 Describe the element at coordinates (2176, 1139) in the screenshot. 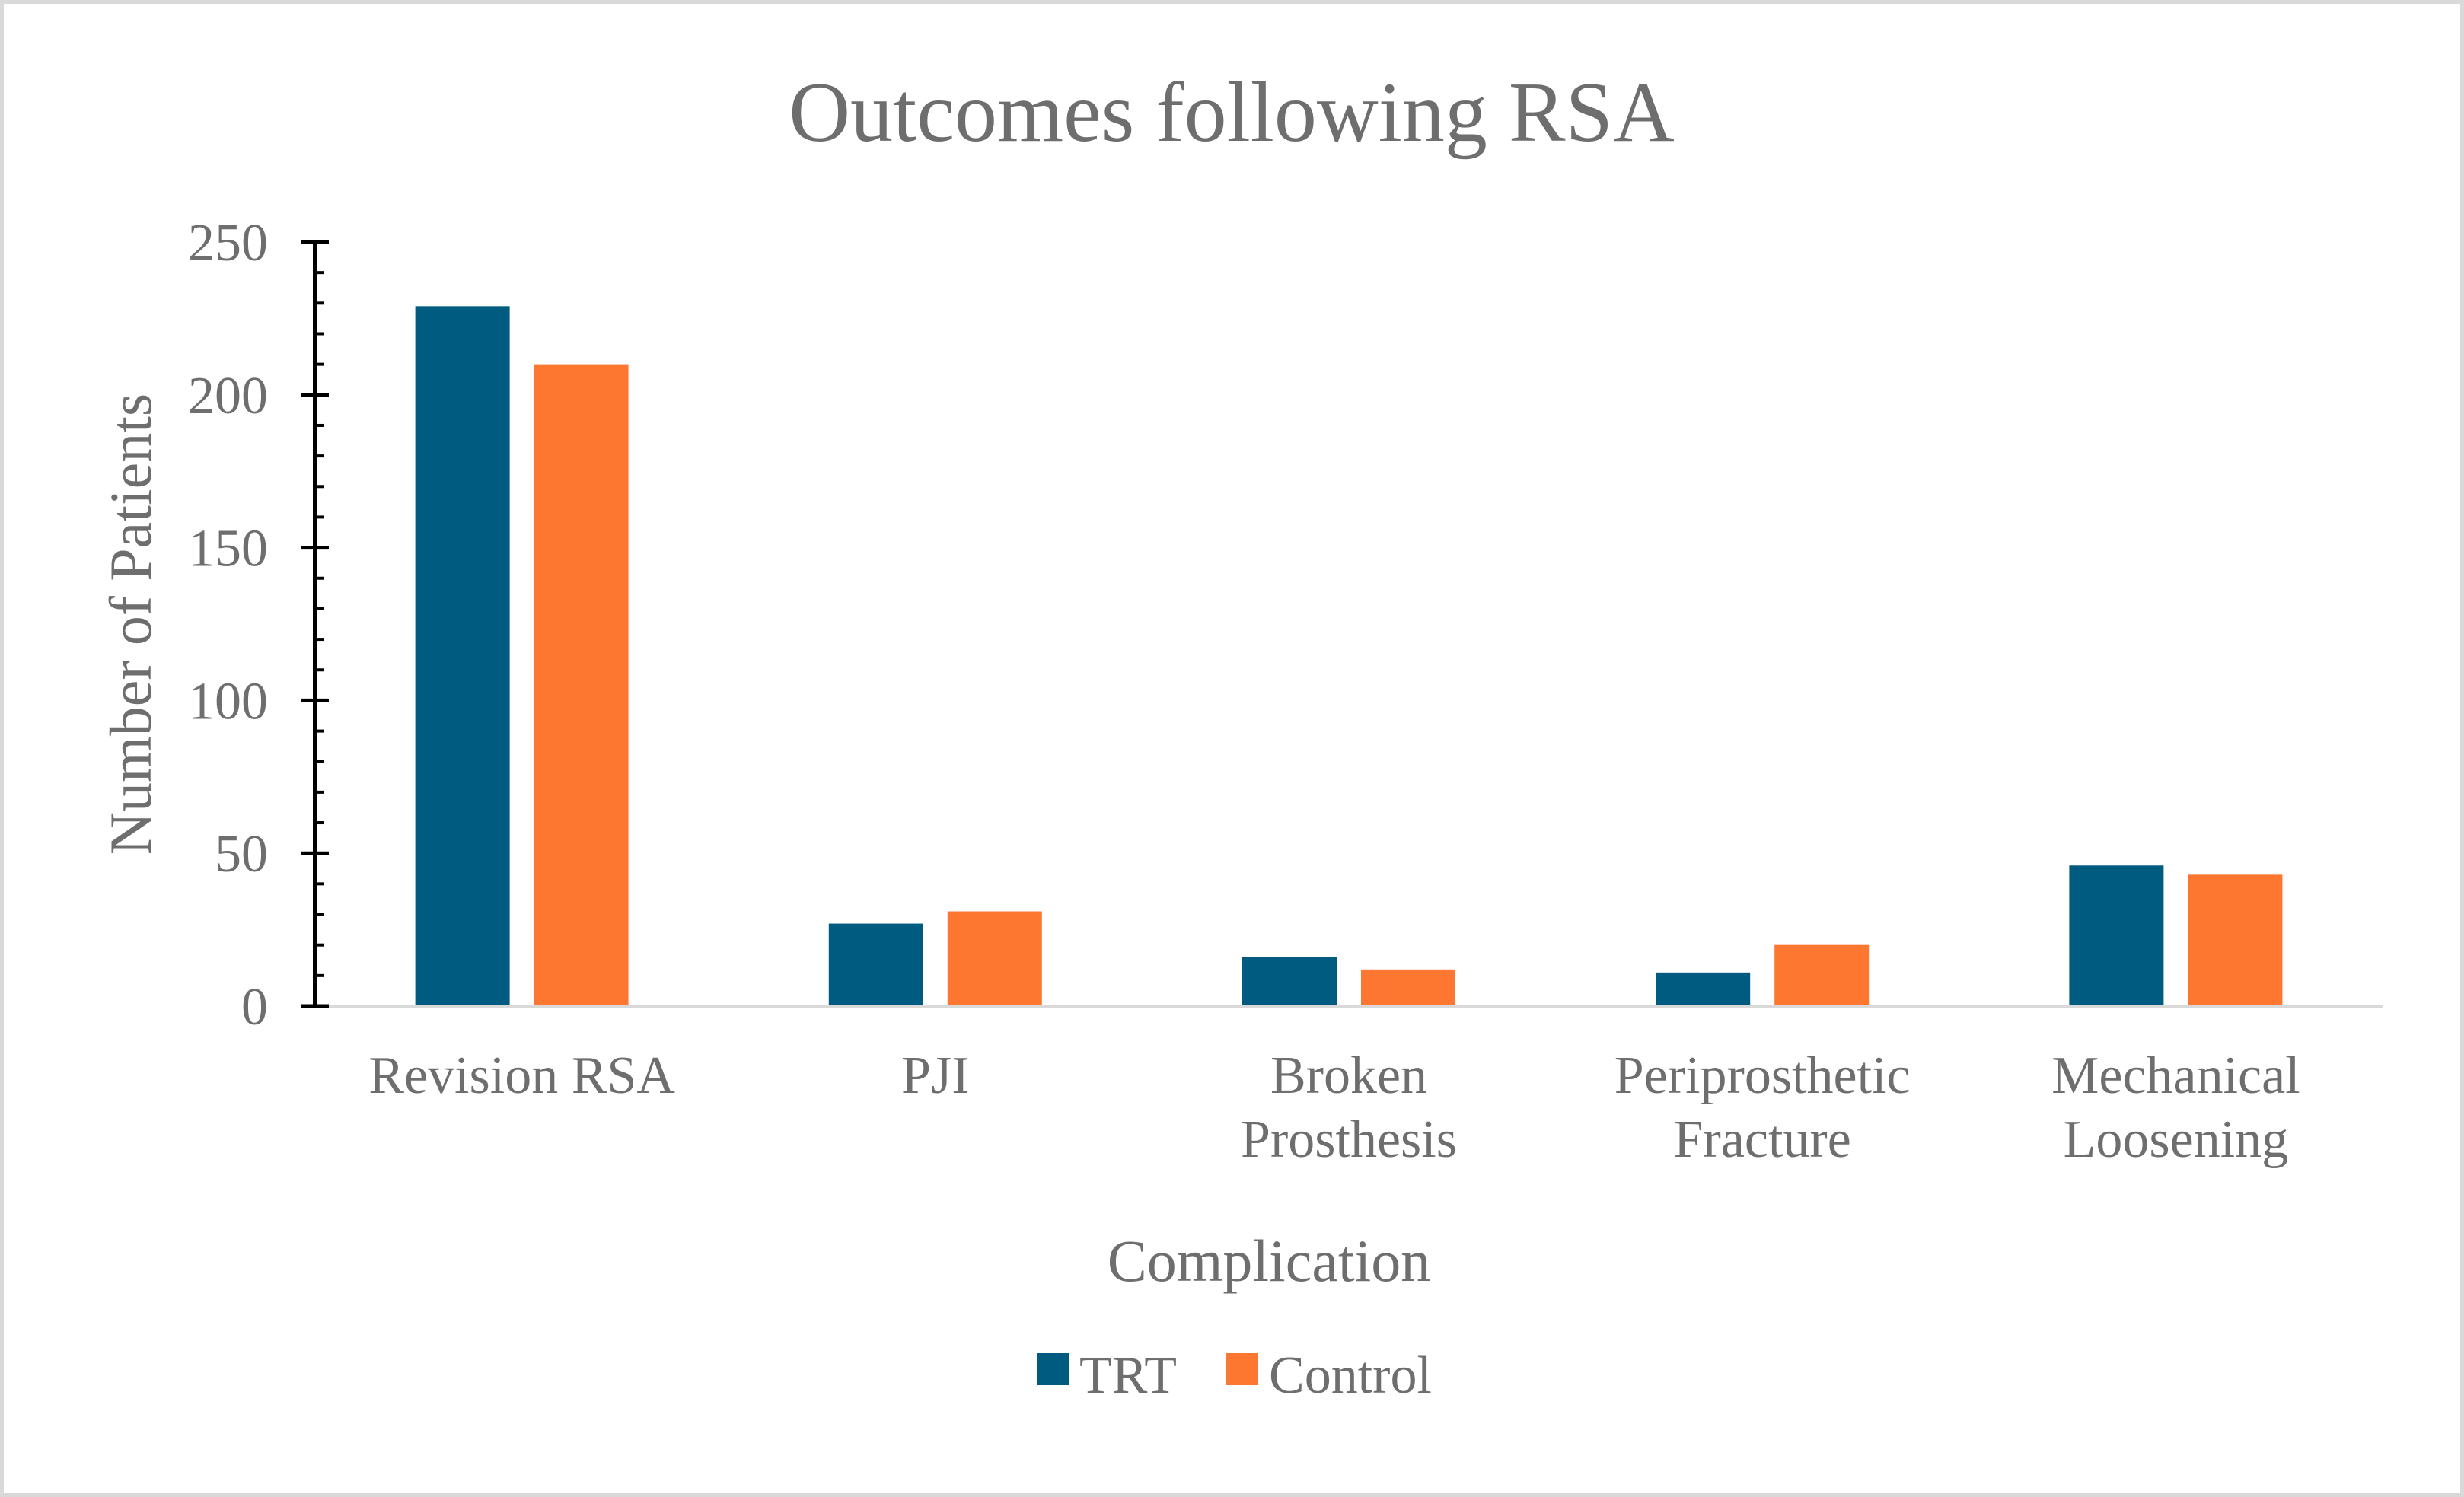

I see `x-category-label: Loosening` at that location.